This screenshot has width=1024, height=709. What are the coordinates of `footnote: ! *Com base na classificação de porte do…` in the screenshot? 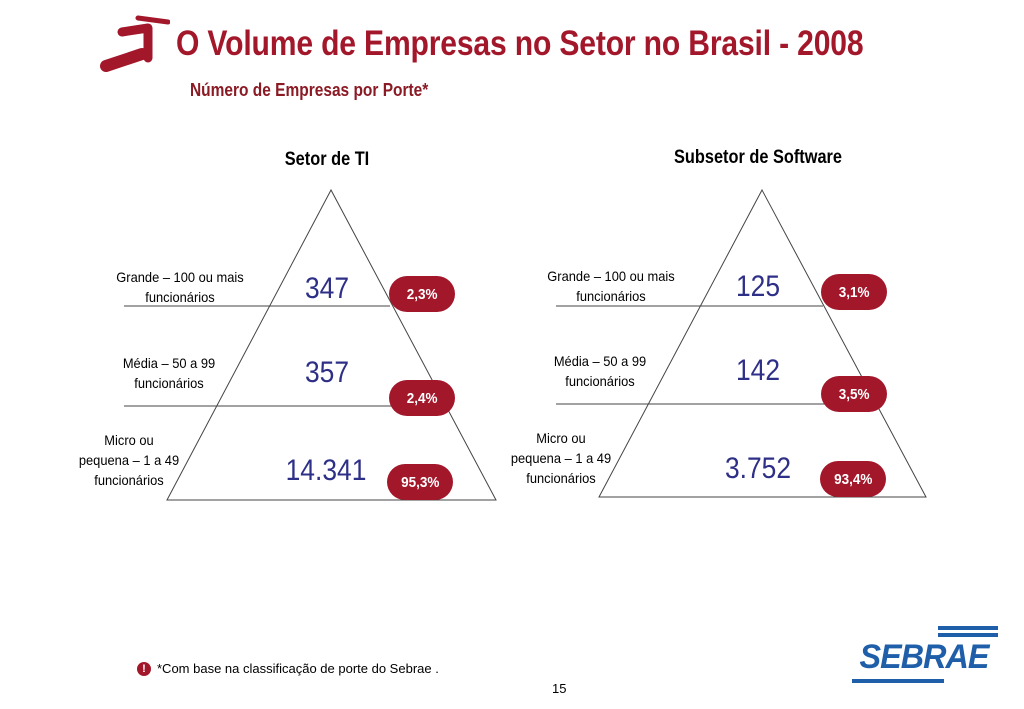 It's located at (288, 668).